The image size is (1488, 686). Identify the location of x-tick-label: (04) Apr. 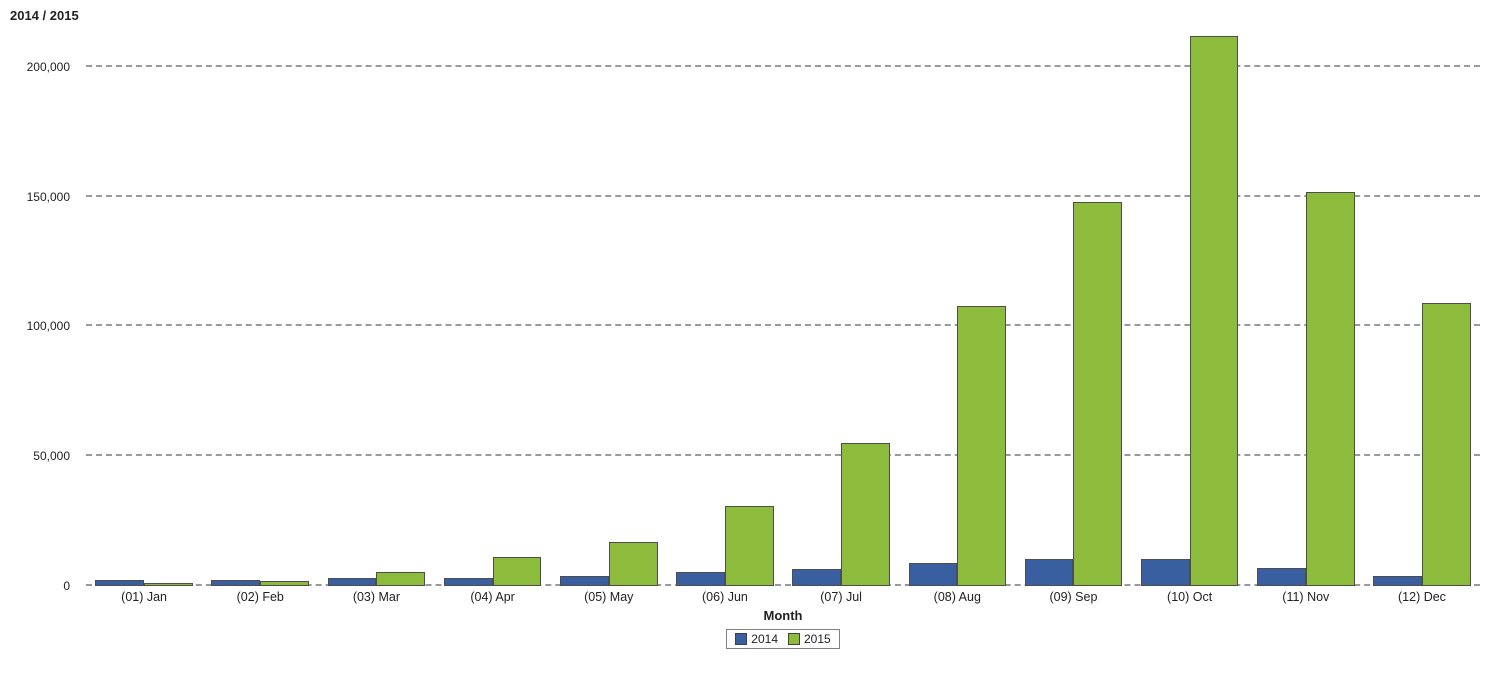
(492, 597).